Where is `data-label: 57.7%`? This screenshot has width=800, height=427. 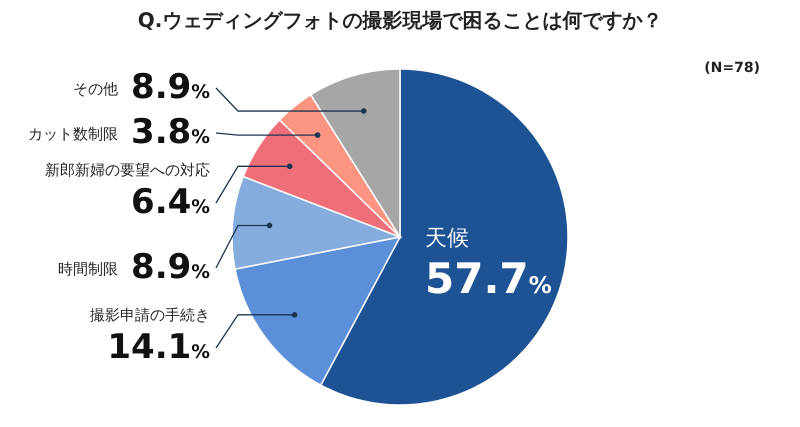 data-label: 57.7% is located at coordinates (488, 278).